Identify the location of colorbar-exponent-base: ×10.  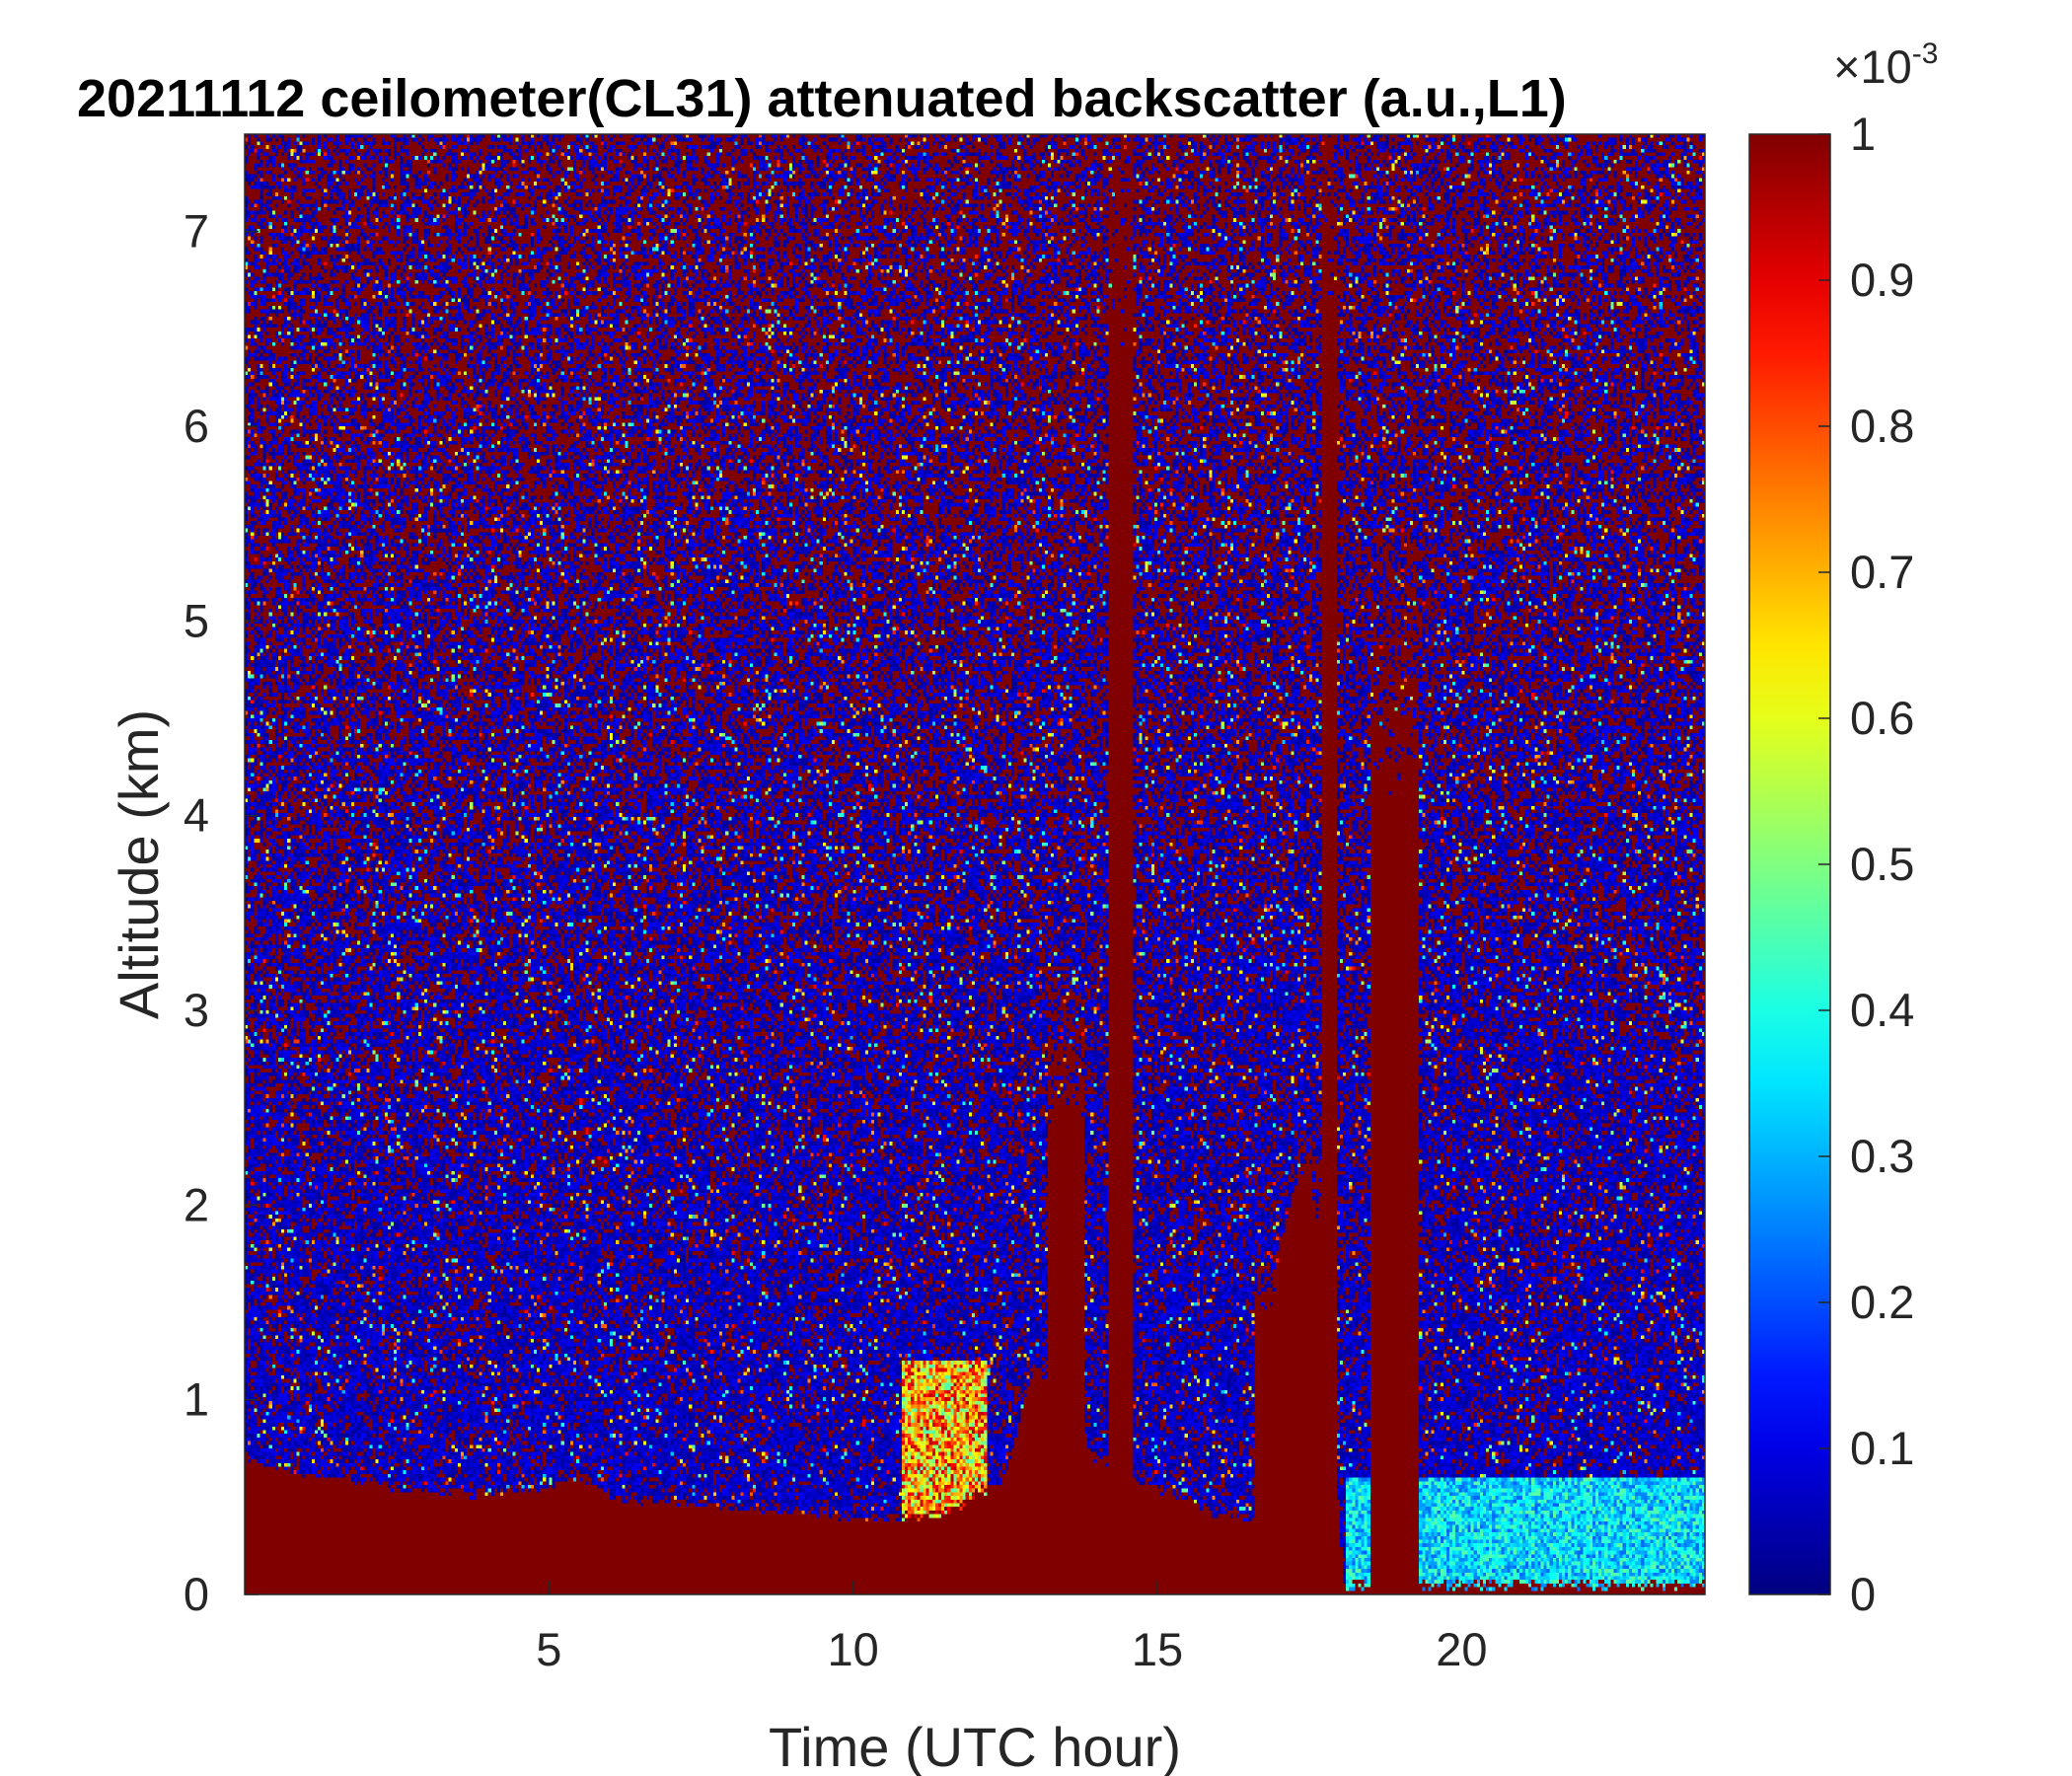
(1873, 67).